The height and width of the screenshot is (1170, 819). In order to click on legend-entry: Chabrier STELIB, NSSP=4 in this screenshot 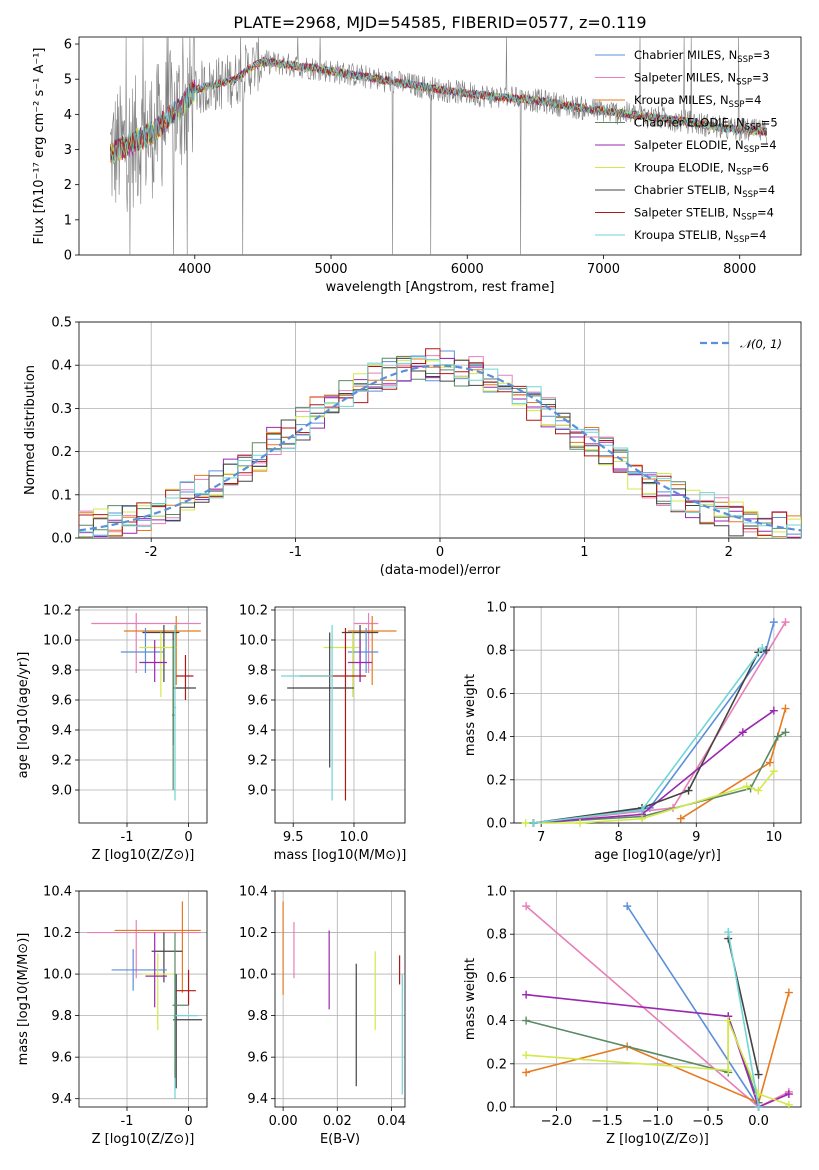, I will do `click(704, 191)`.